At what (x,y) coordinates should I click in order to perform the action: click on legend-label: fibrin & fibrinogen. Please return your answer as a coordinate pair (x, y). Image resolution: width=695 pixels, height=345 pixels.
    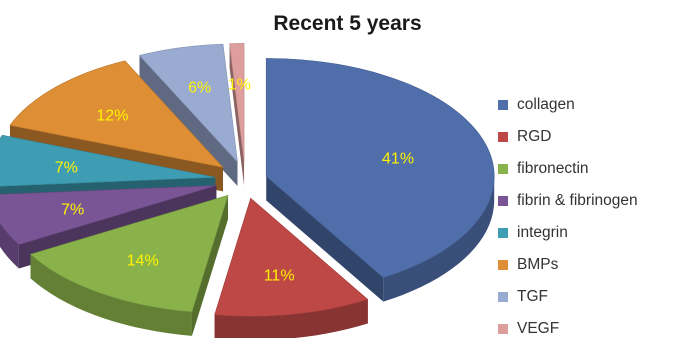
    Looking at the image, I should click on (577, 200).